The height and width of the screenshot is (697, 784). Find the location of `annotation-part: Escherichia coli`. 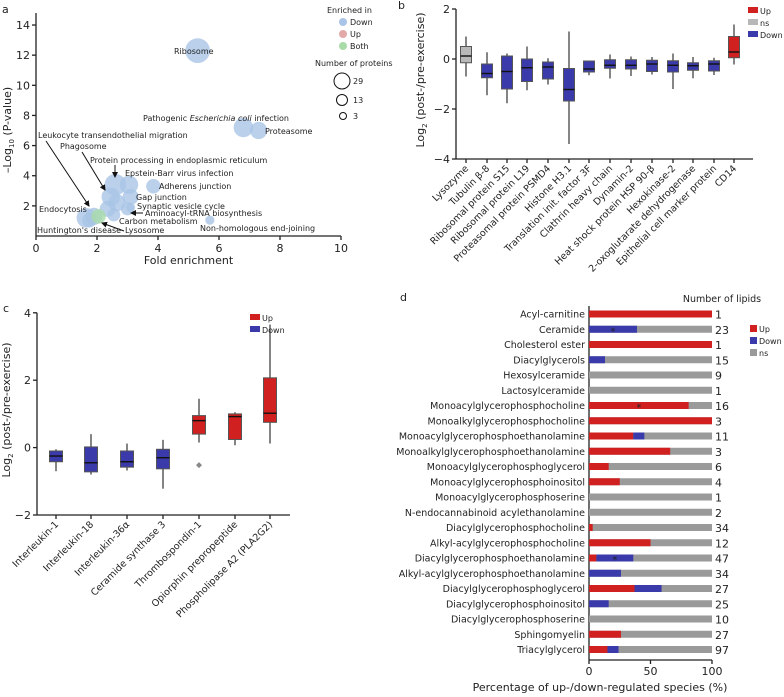

annotation-part: Escherichia coli is located at coordinates (221, 118).